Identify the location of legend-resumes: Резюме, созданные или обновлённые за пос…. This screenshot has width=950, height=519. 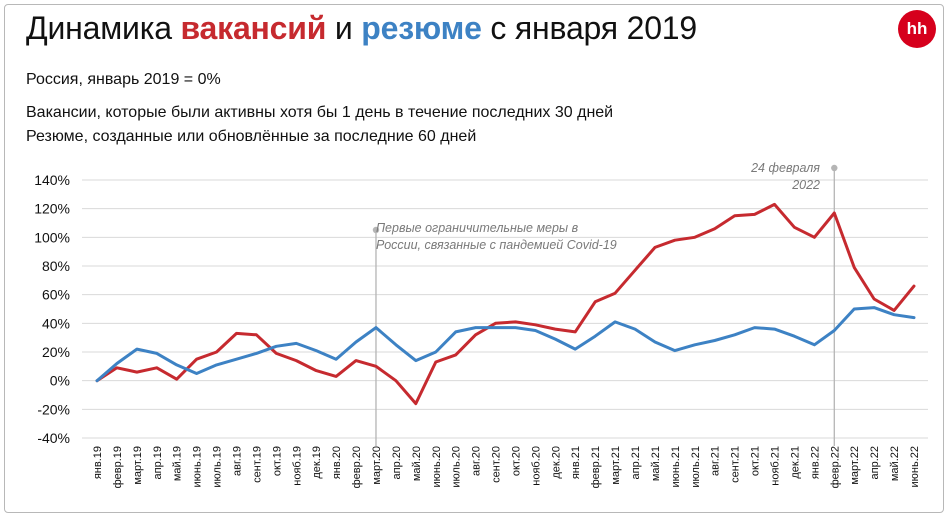
(251, 136).